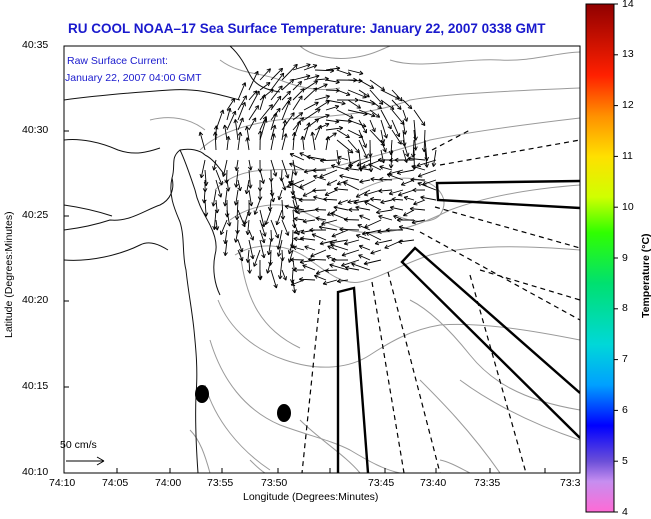  I want to click on colorbar-tick-label: 7, so click(625, 359).